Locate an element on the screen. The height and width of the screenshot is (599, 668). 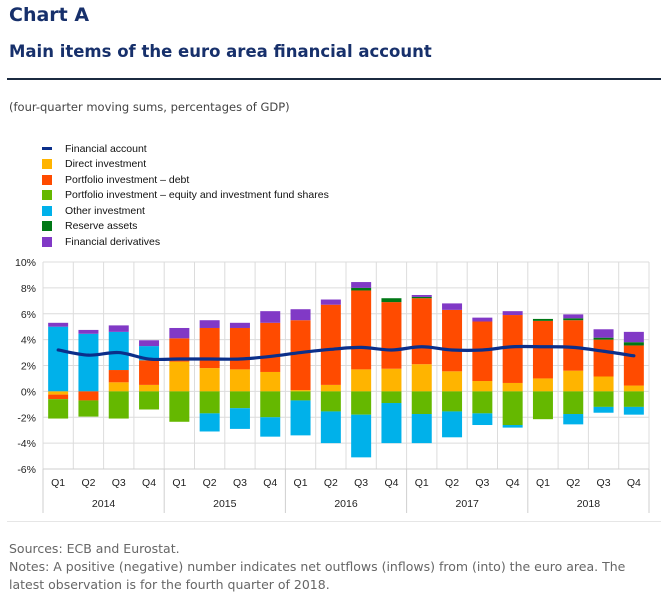
legend-label: Financial derivatives is located at coordinates (113, 241).